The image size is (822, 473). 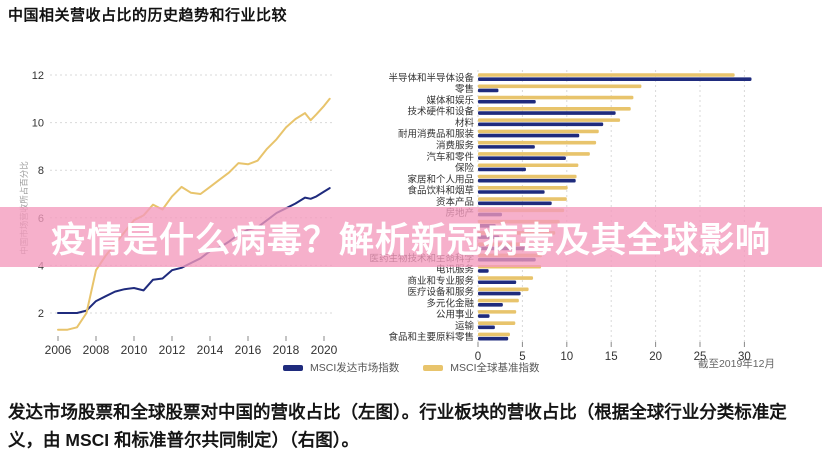 What do you see at coordinates (450, 303) in the screenshot?
I see `svg-text: 多元化金融` at bounding box center [450, 303].